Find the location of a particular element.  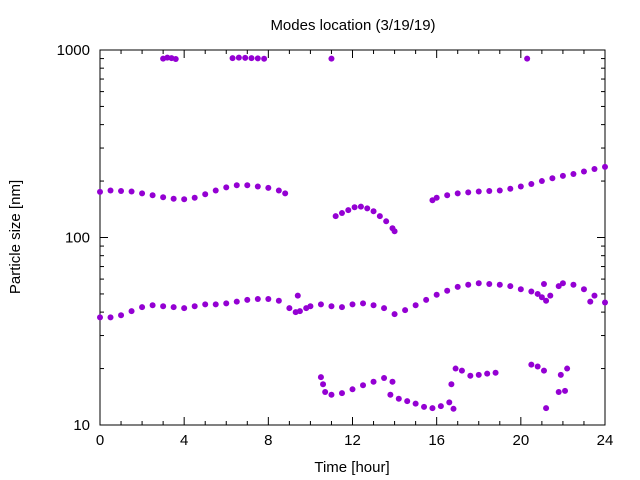

x-tick-label: 12 is located at coordinates (352, 440).